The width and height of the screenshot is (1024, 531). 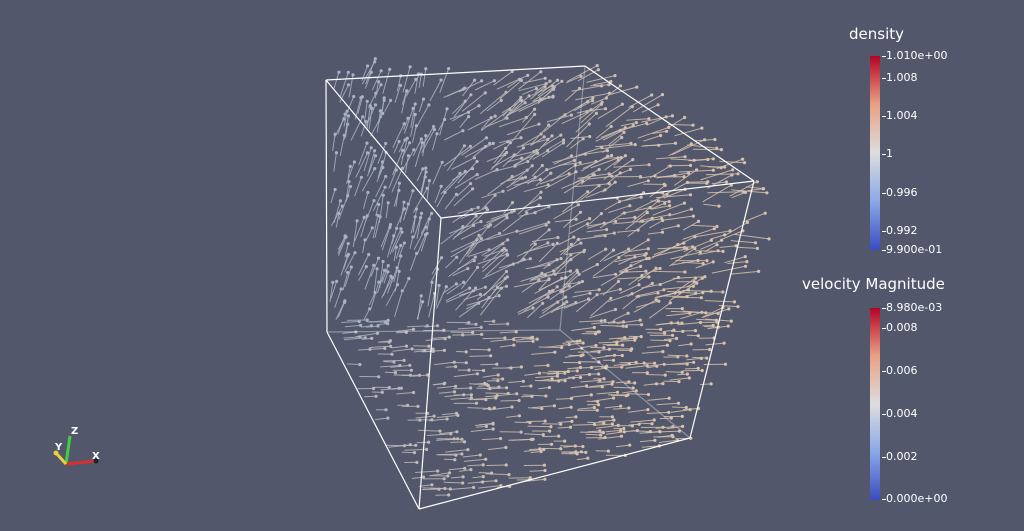 I want to click on orientation-axes: Z Y X, so click(x=79, y=450).